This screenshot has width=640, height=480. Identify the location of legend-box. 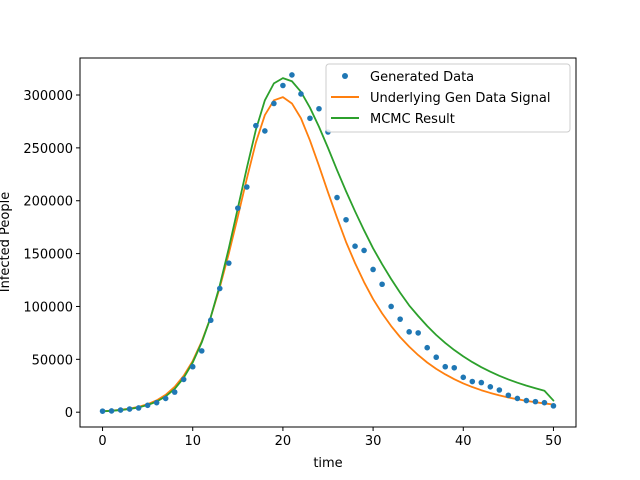
(448, 98).